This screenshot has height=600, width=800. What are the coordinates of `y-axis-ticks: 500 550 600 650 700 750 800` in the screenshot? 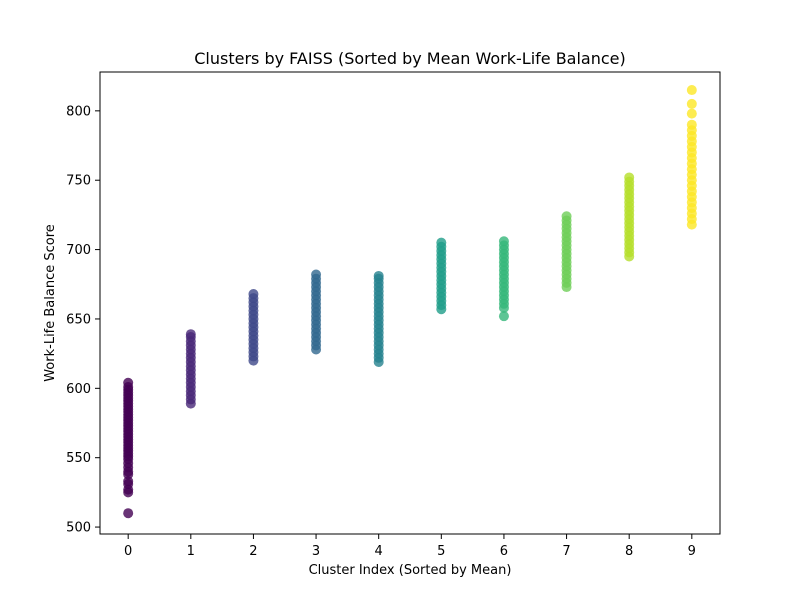 It's located at (83, 320).